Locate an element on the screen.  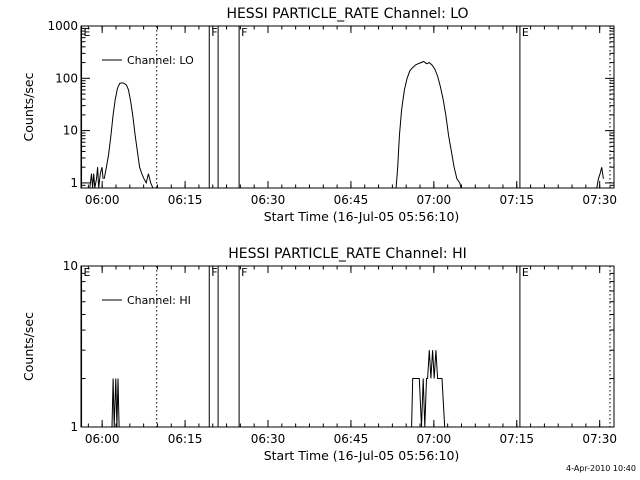
print-timestamp: 4-Apr-2010 10:40 is located at coordinates (601, 468).